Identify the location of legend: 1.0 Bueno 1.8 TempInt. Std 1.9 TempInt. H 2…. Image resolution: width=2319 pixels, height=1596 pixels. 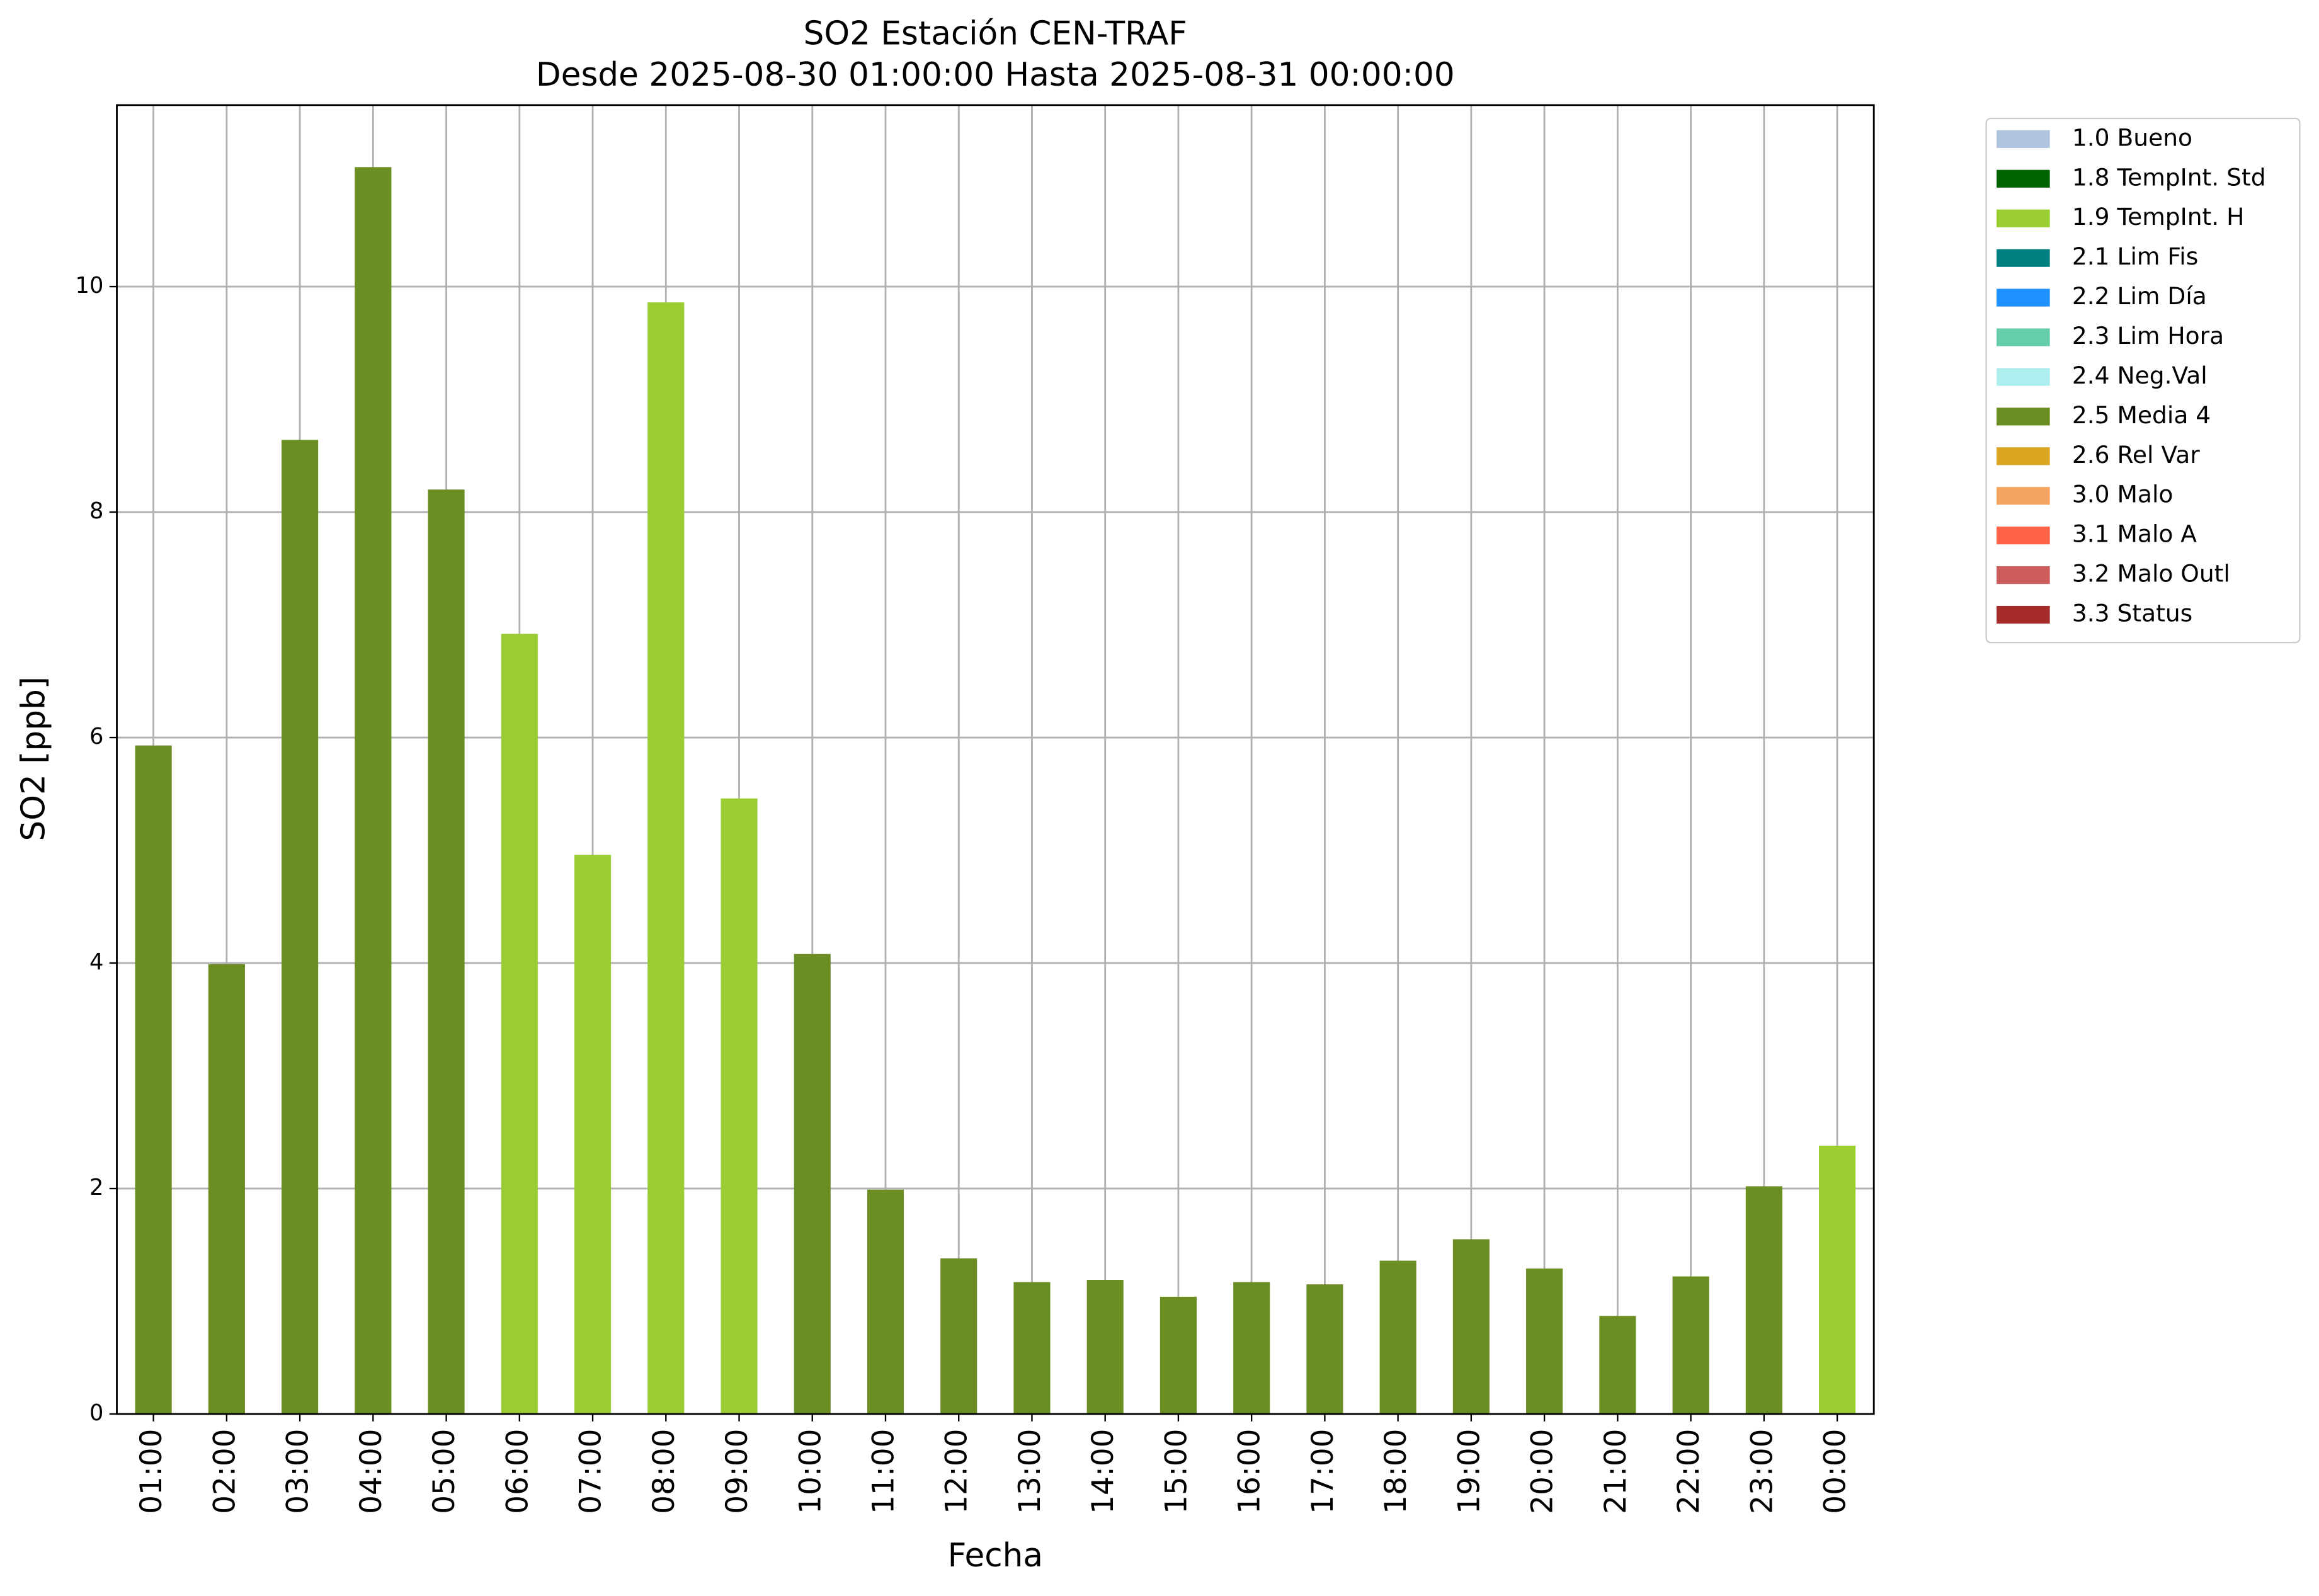
(2143, 380).